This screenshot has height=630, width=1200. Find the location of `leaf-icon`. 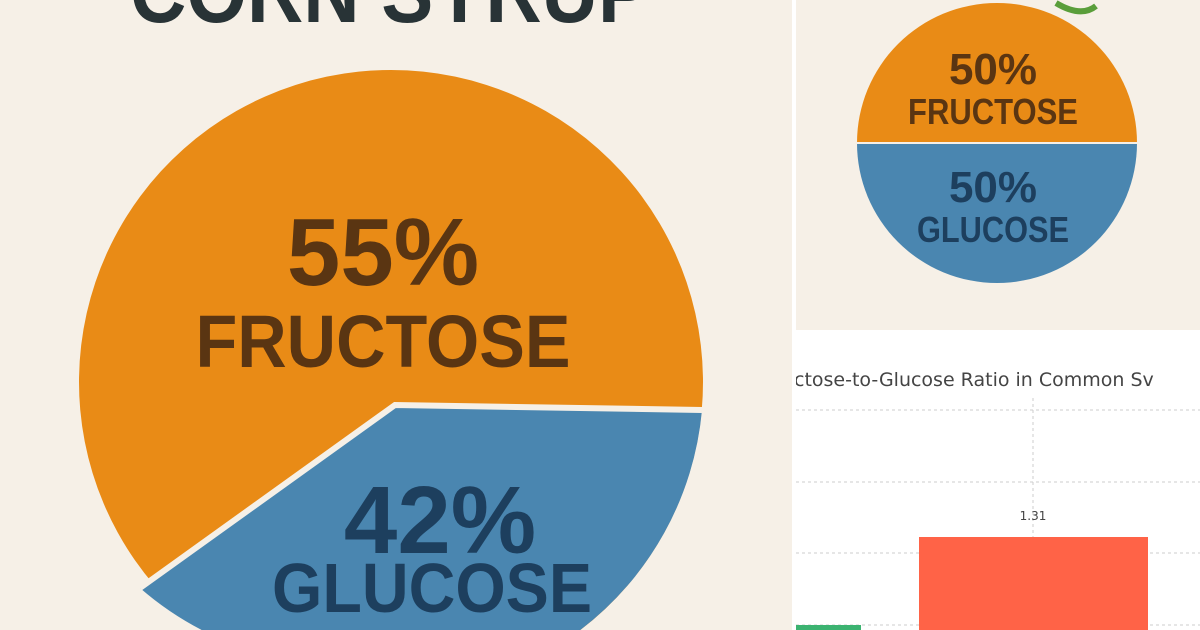

leaf-icon is located at coordinates (1076, 7).